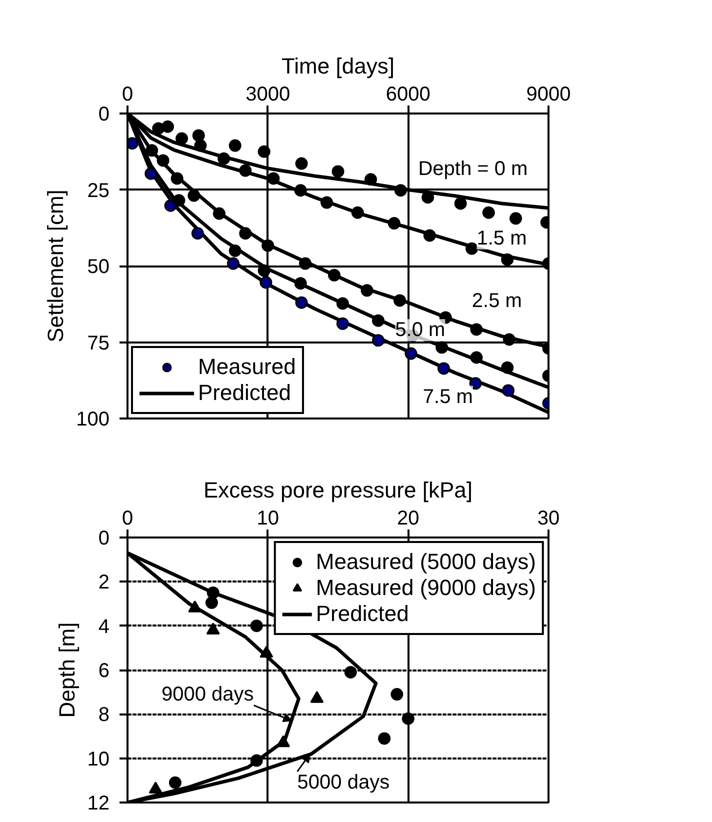  Describe the element at coordinates (104, 715) in the screenshot. I see `y-tick-label: 8` at that location.